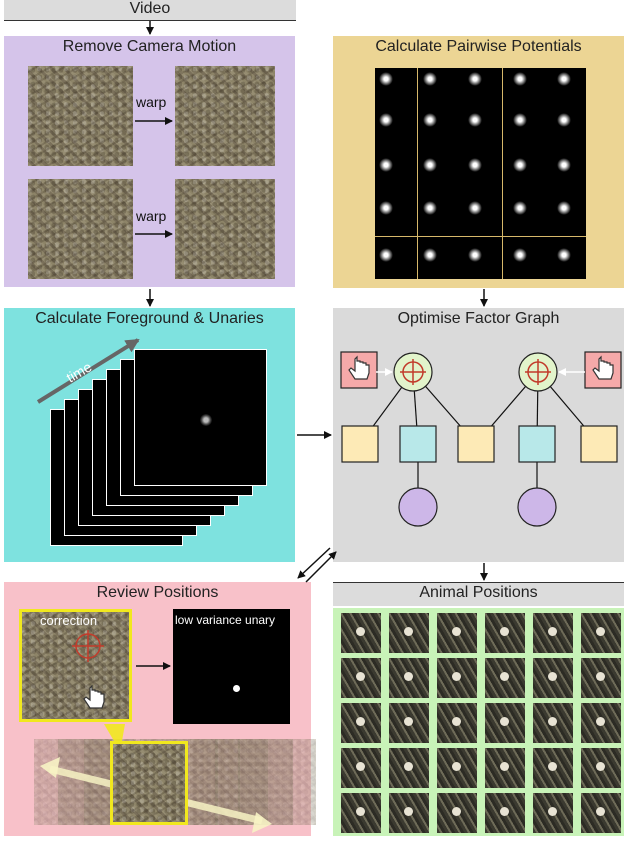 This screenshot has width=628, height=841. What do you see at coordinates (321, 567) in the screenshot?
I see `arrow-review-to-graph` at bounding box center [321, 567].